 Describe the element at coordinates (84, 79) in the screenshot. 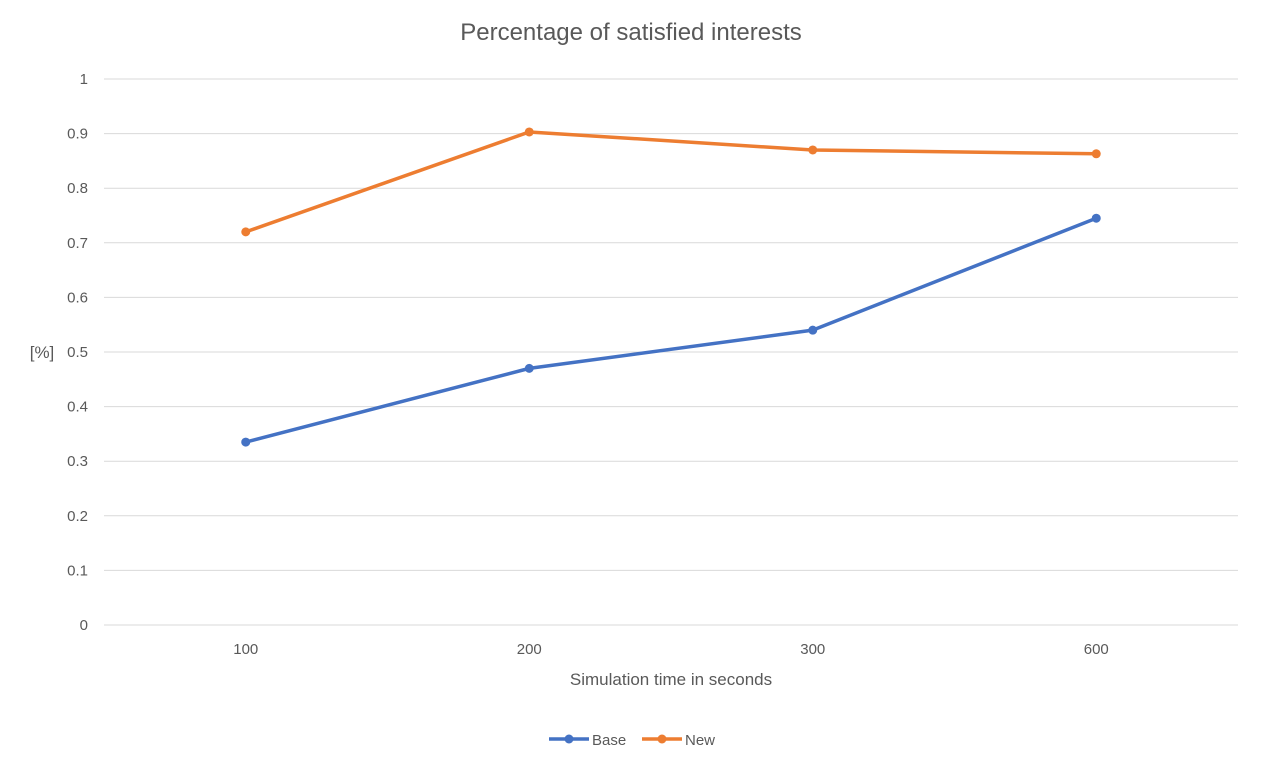

I see `y-tick-label: 1` at that location.